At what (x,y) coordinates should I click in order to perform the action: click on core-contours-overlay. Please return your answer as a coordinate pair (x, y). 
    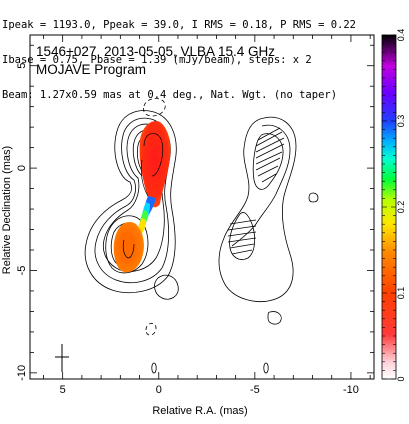
    Looking at the image, I should click on (143, 196).